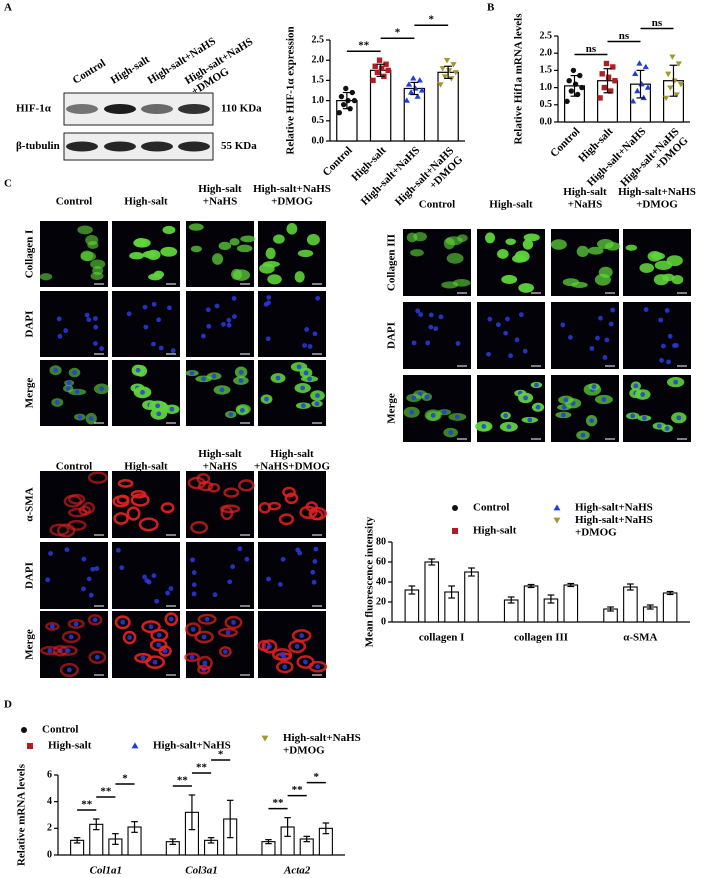 The height and width of the screenshot is (878, 708). I want to click on y-axis-label: Relative HIF-1α expression, so click(291, 90).